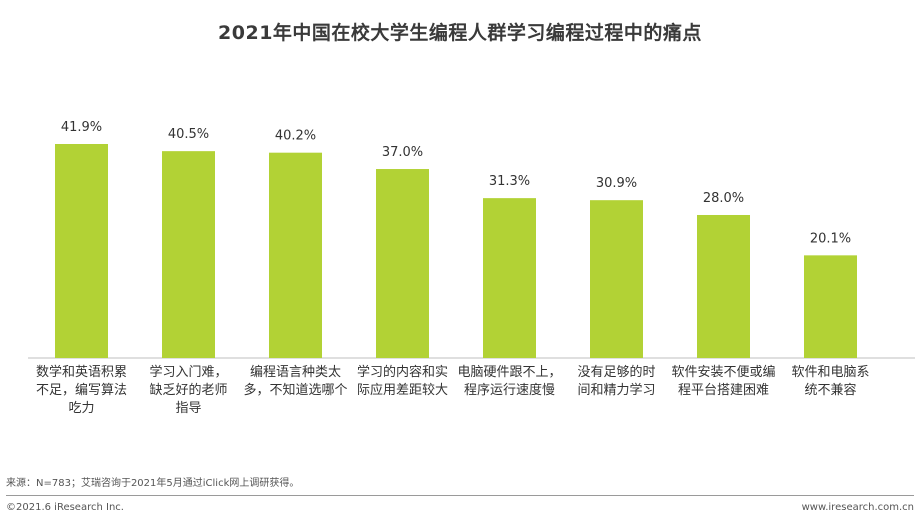 This screenshot has height=521, width=920. Describe the element at coordinates (188, 134) in the screenshot. I see `value-label-2: 40.5%` at that location.